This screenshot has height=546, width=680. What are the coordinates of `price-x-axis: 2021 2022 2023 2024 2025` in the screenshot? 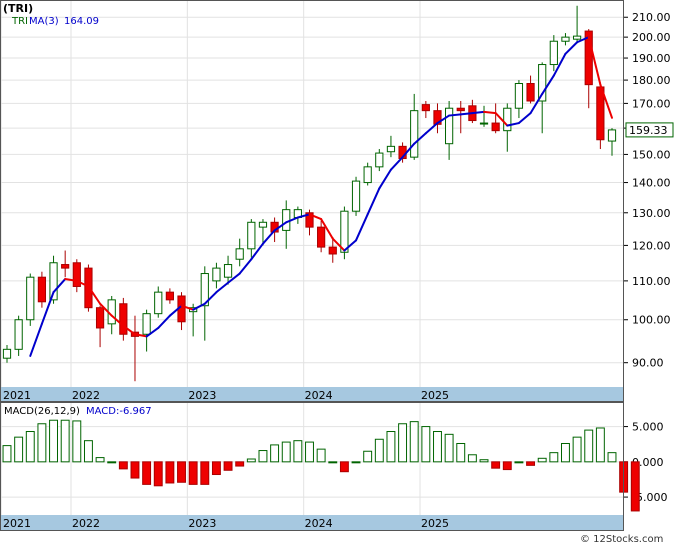 It's located at (226, 395).